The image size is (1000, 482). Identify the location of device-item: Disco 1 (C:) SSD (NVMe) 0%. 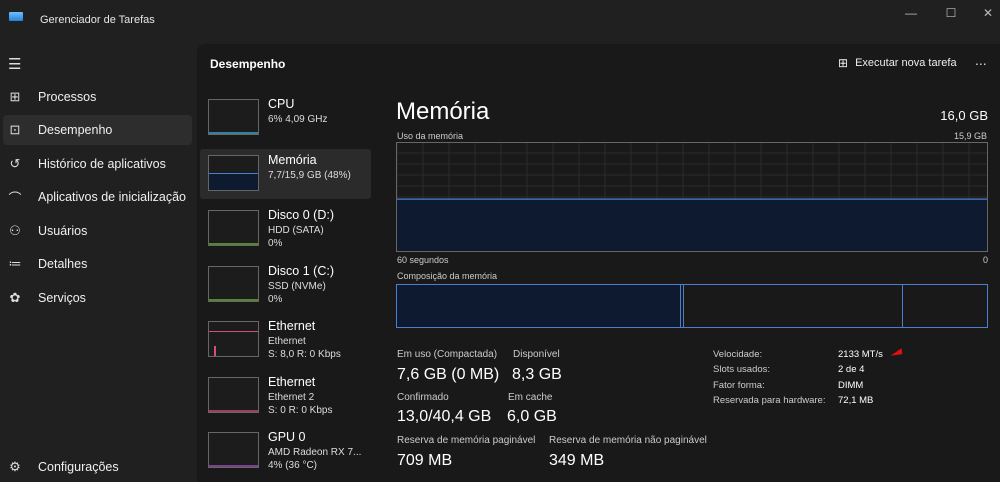
(285, 285).